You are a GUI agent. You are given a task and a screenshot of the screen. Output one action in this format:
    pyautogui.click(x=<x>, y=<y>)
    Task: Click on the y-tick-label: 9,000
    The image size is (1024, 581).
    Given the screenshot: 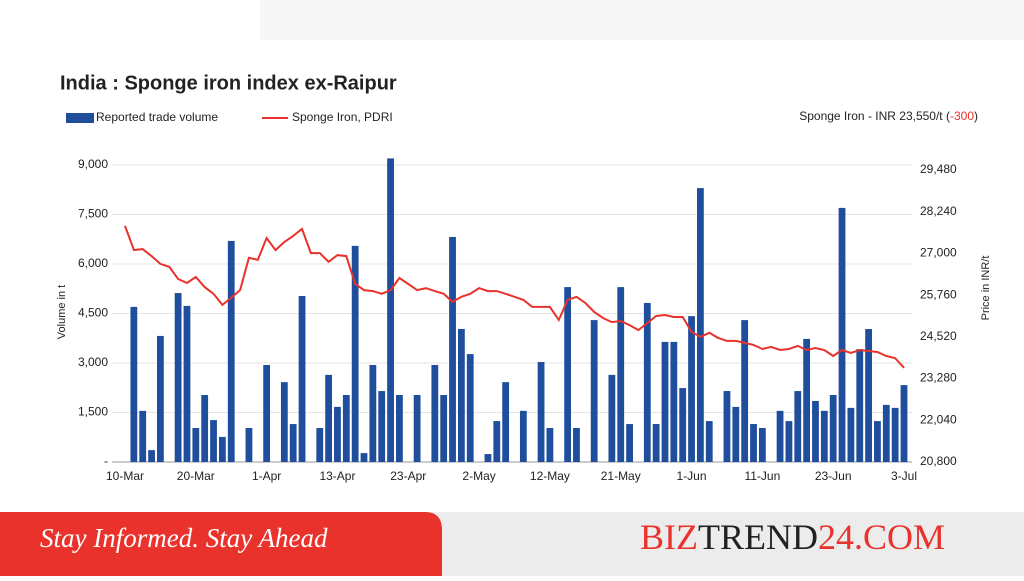 What is the action you would take?
    pyautogui.click(x=93, y=164)
    